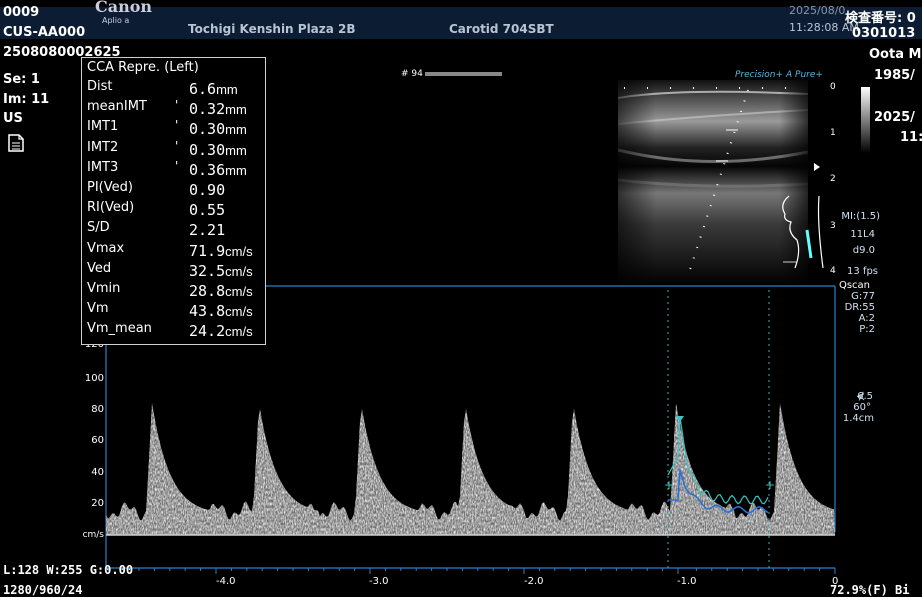 This screenshot has width=922, height=597. I want to click on measurement-label: IMT3, so click(103, 167).